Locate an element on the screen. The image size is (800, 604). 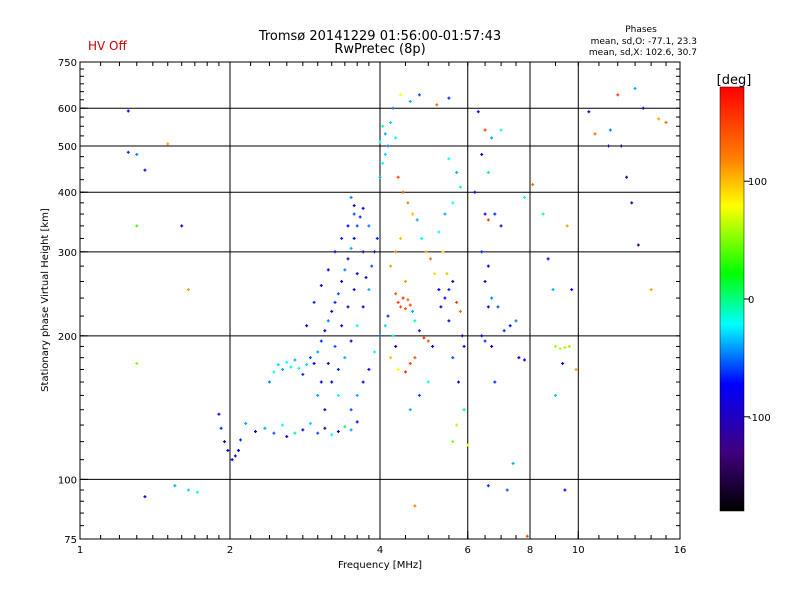
y-tick-label: 200 is located at coordinates (67, 337).